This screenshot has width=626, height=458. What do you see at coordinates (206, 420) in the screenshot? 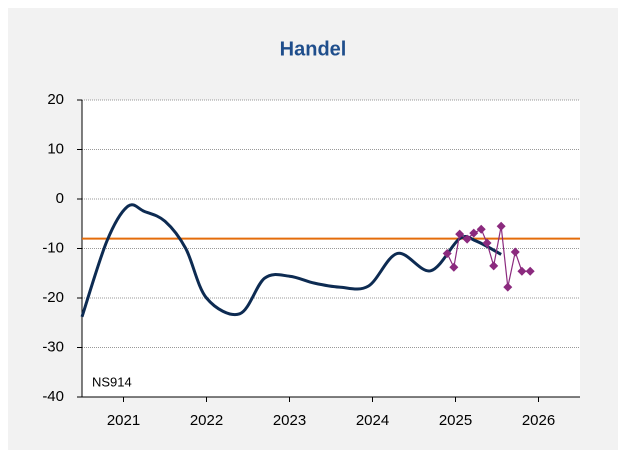
I see `x-tick-label: 2022` at bounding box center [206, 420].